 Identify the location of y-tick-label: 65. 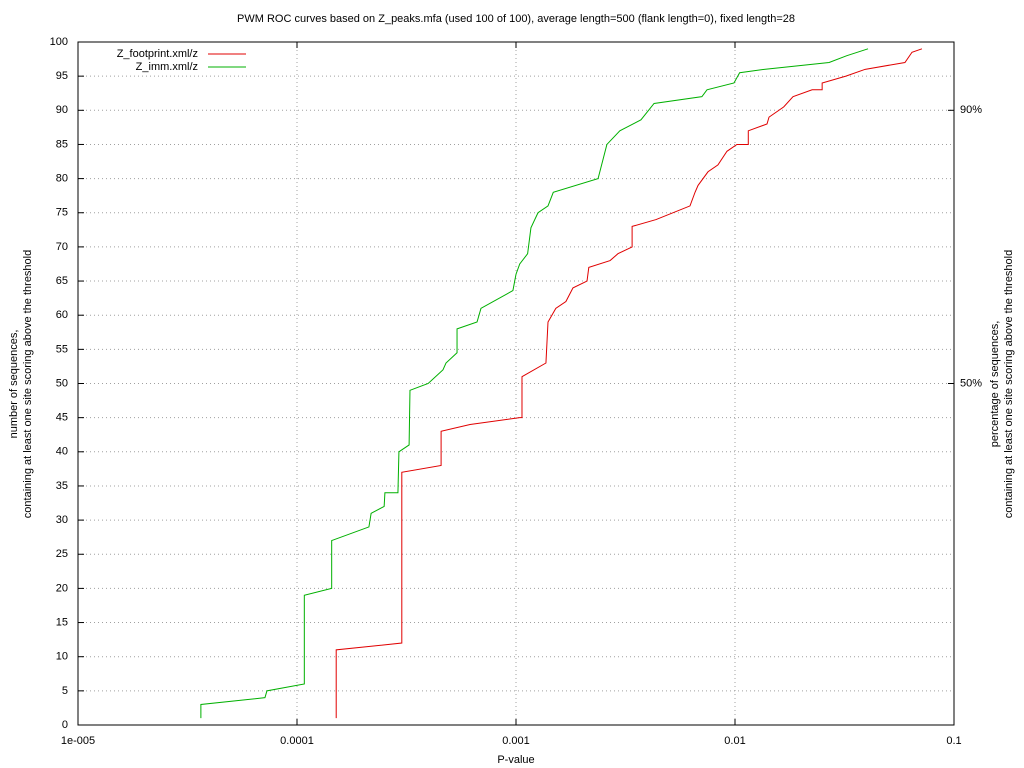
(62, 281).